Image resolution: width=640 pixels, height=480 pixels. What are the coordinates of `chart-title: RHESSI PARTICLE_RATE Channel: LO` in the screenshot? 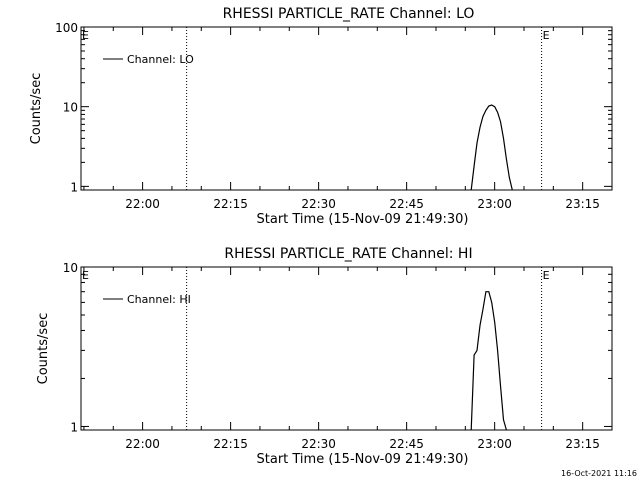 It's located at (349, 14).